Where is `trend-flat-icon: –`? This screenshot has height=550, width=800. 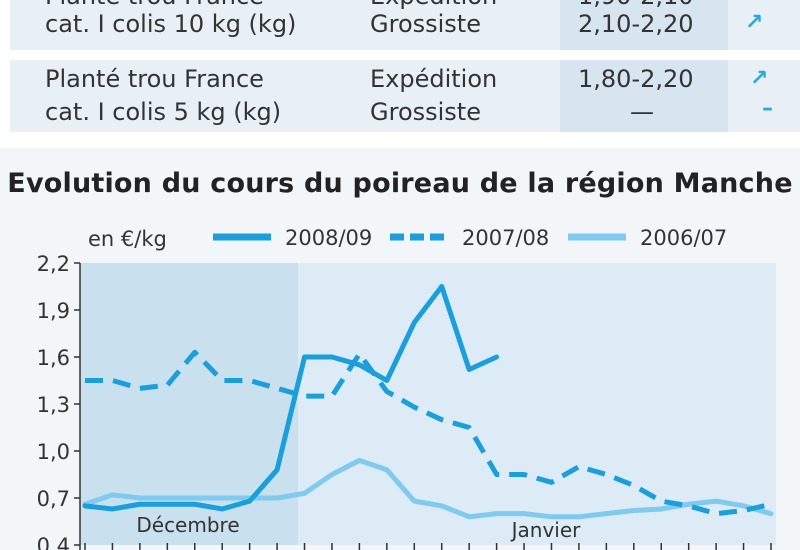 trend-flat-icon: – is located at coordinates (767, 108).